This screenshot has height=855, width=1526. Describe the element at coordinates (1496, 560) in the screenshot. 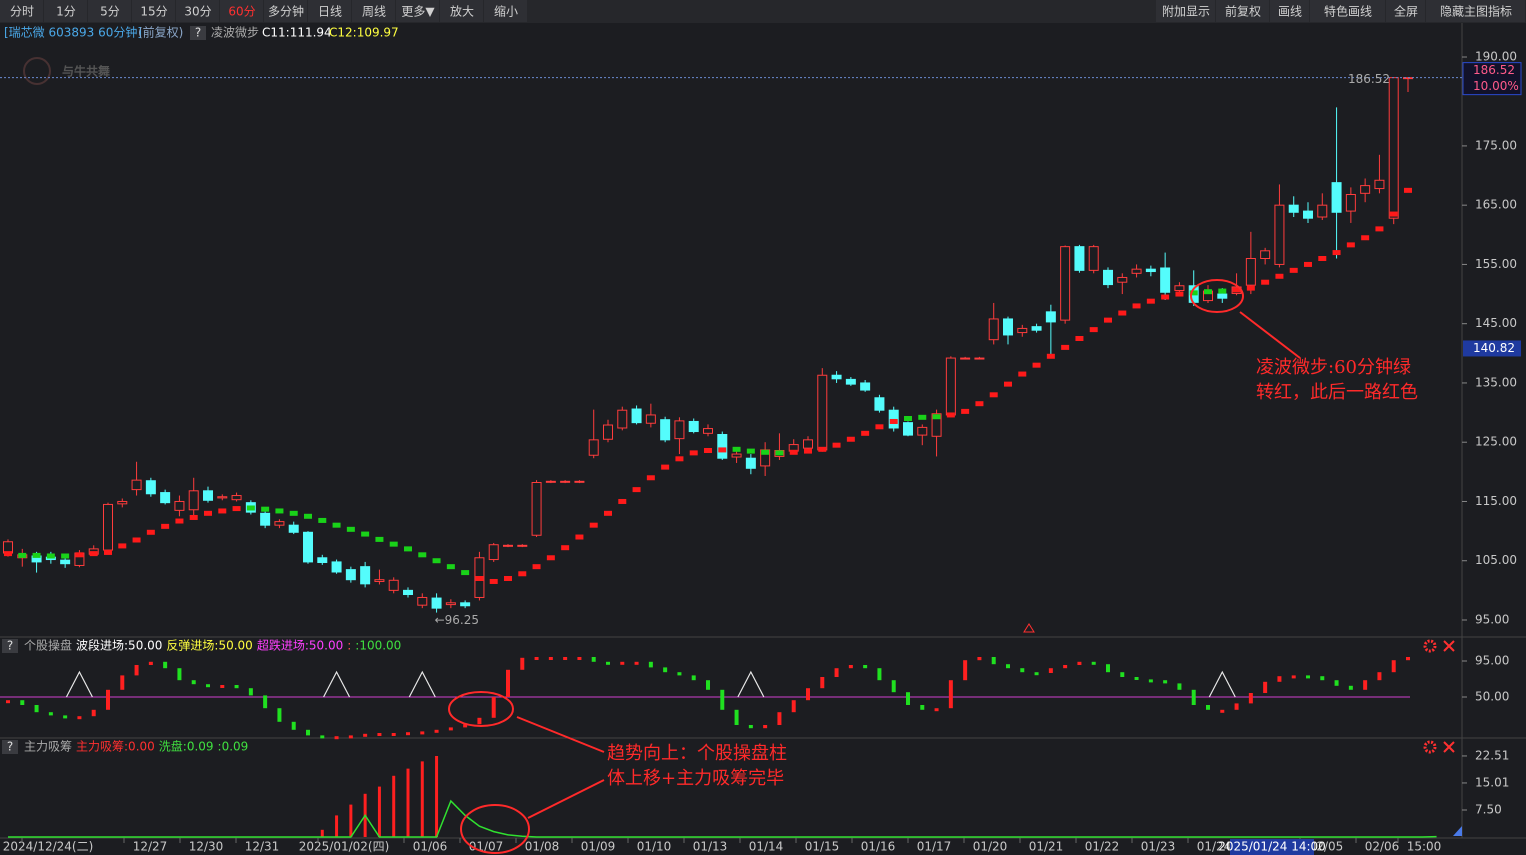

I see `y-tick-label: 105.00` at that location.